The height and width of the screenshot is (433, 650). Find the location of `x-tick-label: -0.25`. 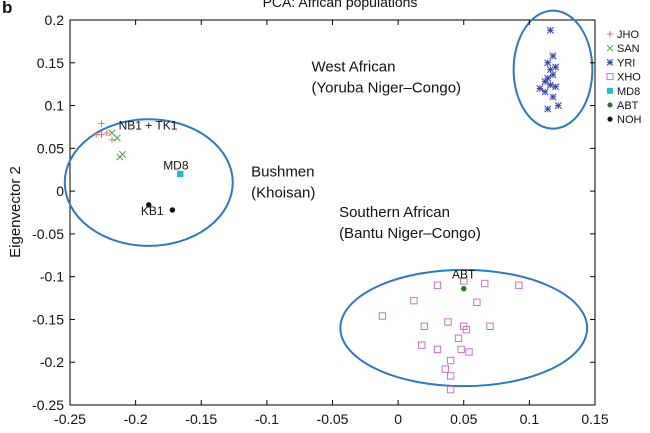

x-tick-label: -0.25 is located at coordinates (70, 419).